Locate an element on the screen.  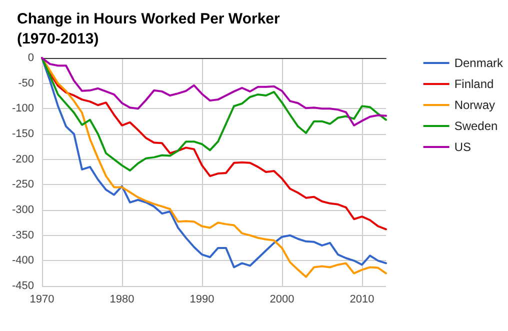
y-tick-label: -100 is located at coordinates (23, 108).